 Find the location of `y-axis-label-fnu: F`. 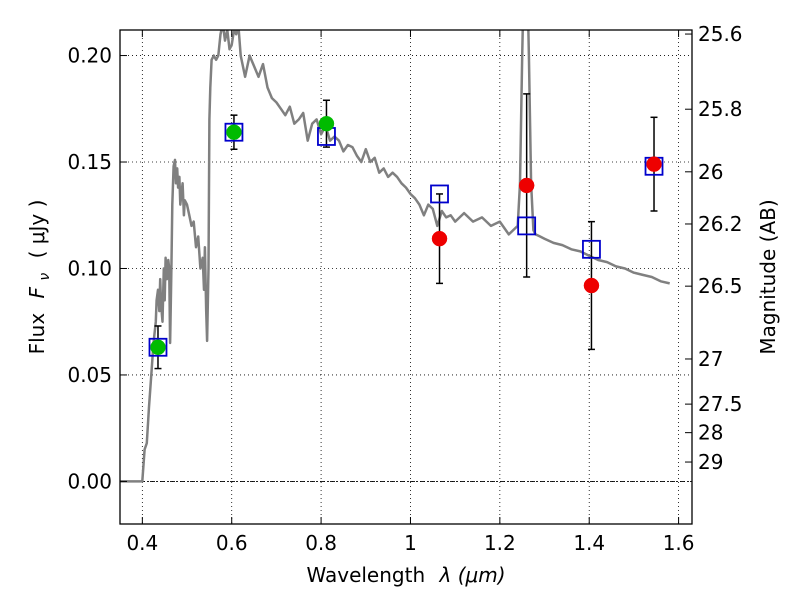

y-axis-label-fnu: F is located at coordinates (37, 292).